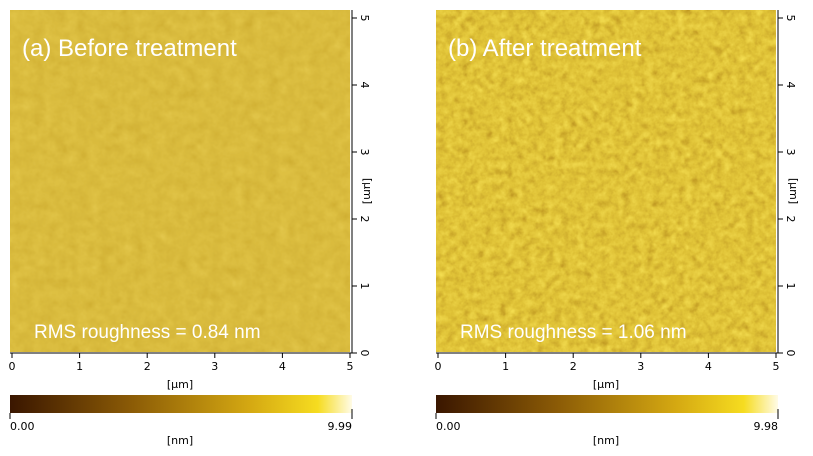  Describe the element at coordinates (545, 48) in the screenshot. I see `panel-title: (b) After treatment` at that location.